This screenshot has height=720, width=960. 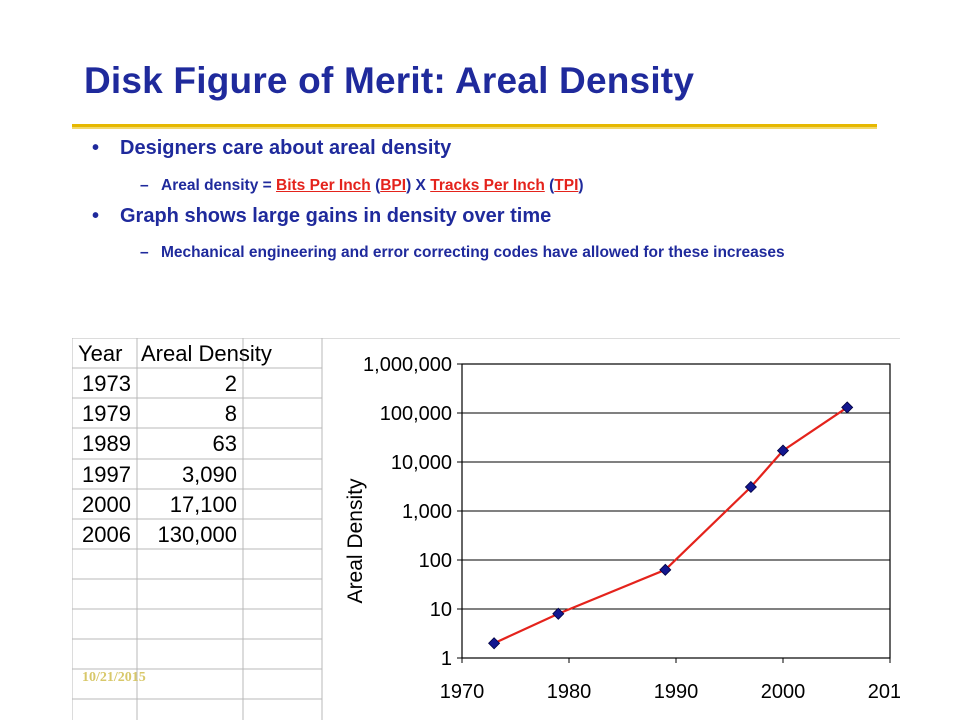 I want to click on table-cell-year: 2000, so click(x=106, y=504).